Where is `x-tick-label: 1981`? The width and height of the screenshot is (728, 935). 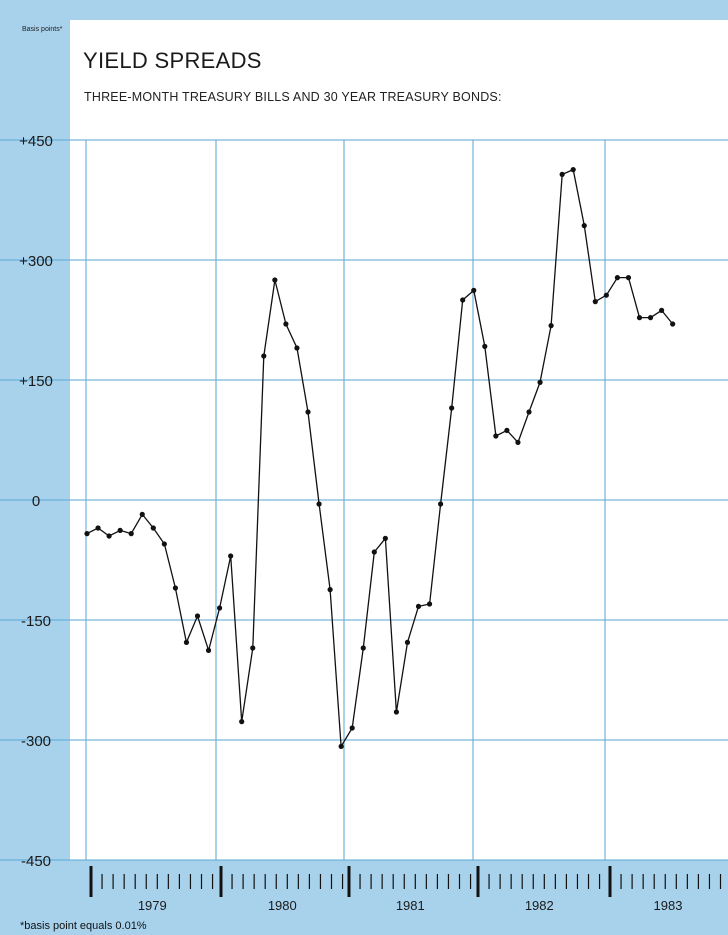
x-tick-label: 1981 is located at coordinates (410, 905).